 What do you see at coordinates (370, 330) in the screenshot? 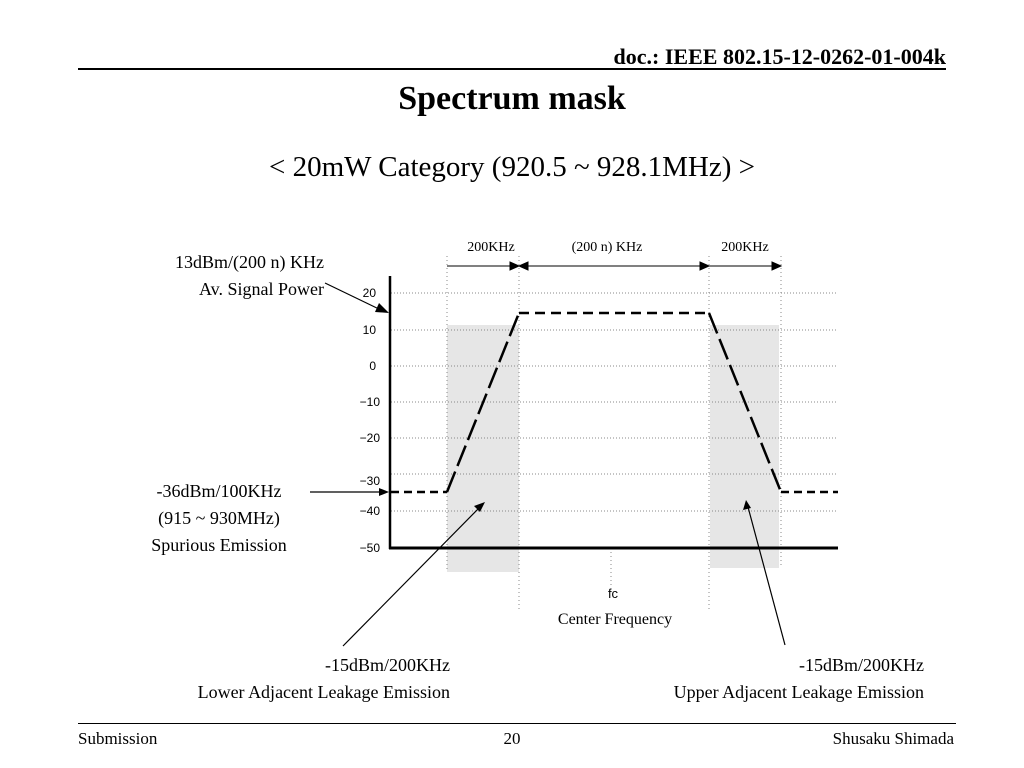
I see `y-tick-label: 10` at bounding box center [370, 330].